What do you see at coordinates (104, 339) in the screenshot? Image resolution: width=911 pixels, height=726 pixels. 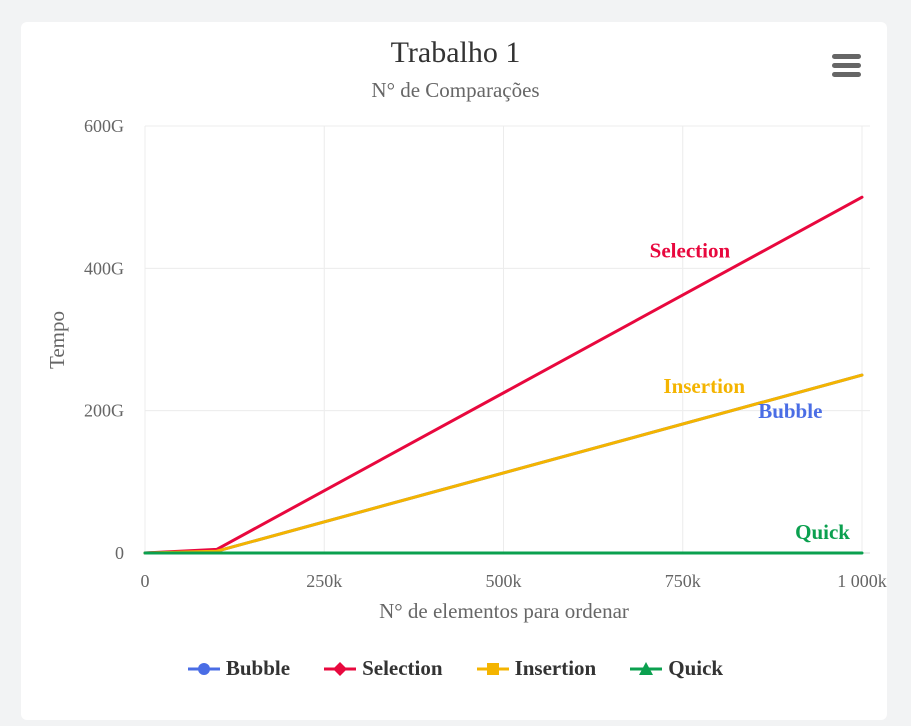 I see `y-axis-ticks: 0 200G 400G 600G` at bounding box center [104, 339].